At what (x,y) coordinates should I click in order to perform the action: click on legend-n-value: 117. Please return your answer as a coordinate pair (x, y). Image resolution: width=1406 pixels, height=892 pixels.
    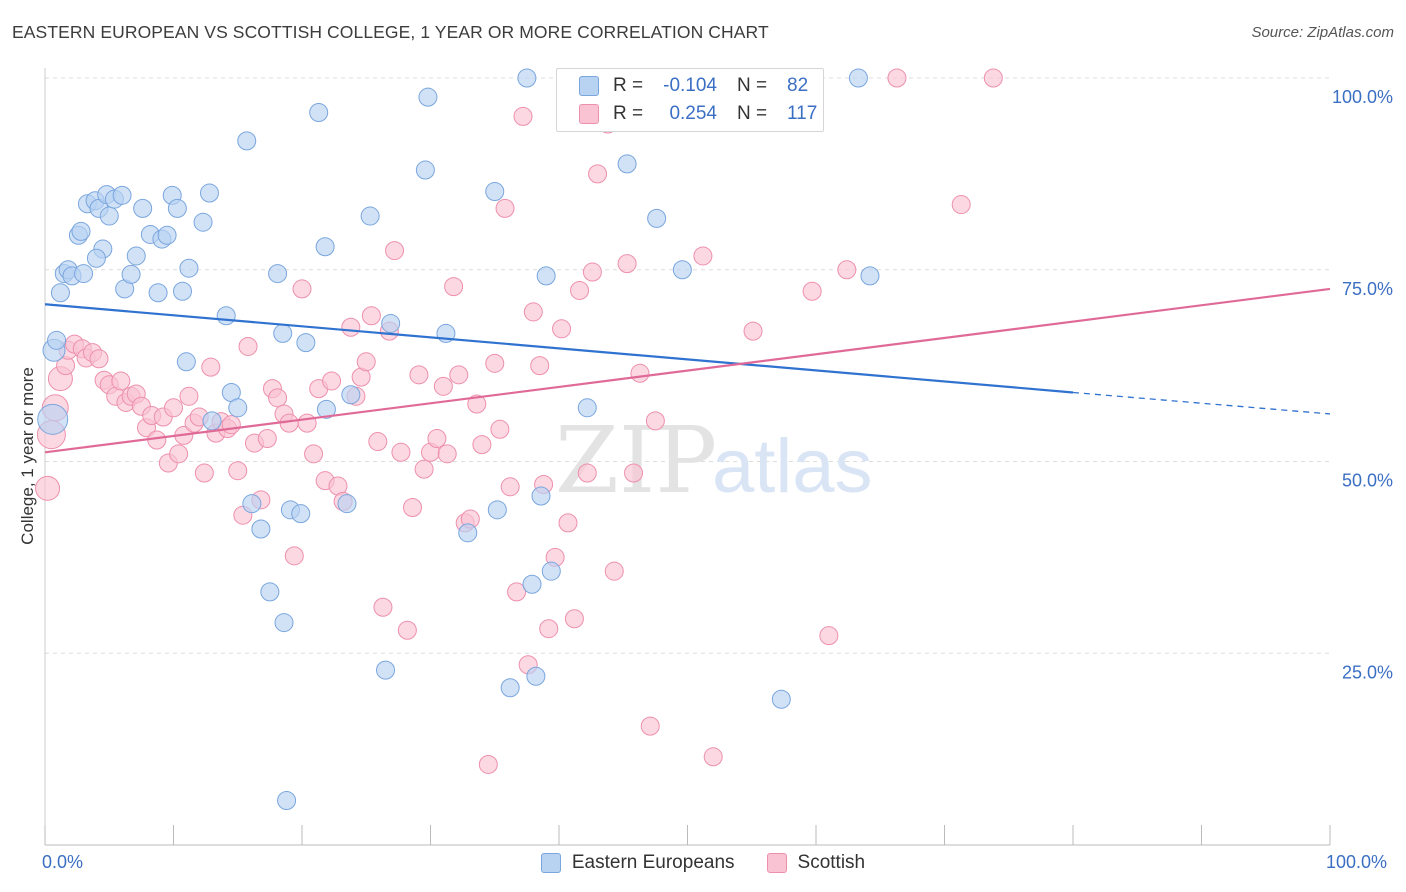
    Looking at the image, I should click on (802, 113).